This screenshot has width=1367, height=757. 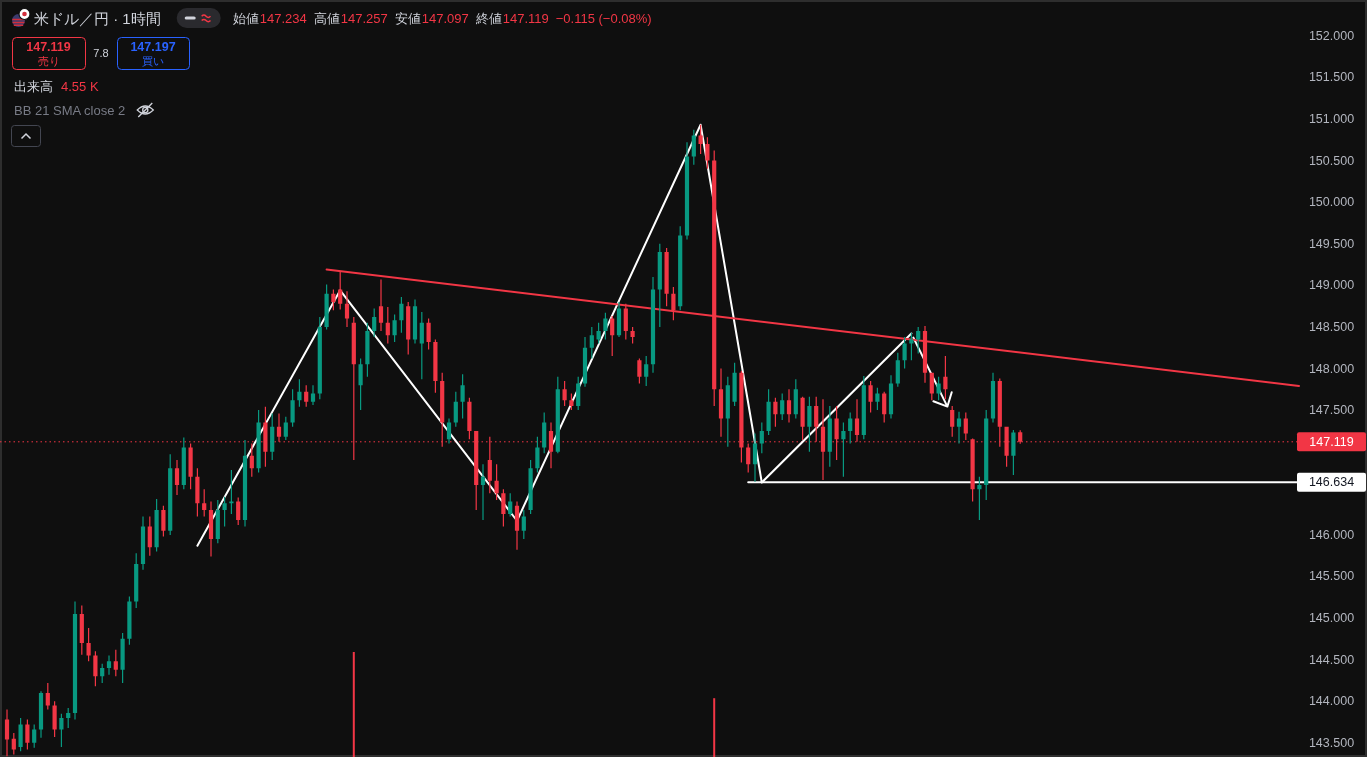 I want to click on ref-line-label: 147.119, so click(x=1331, y=441).